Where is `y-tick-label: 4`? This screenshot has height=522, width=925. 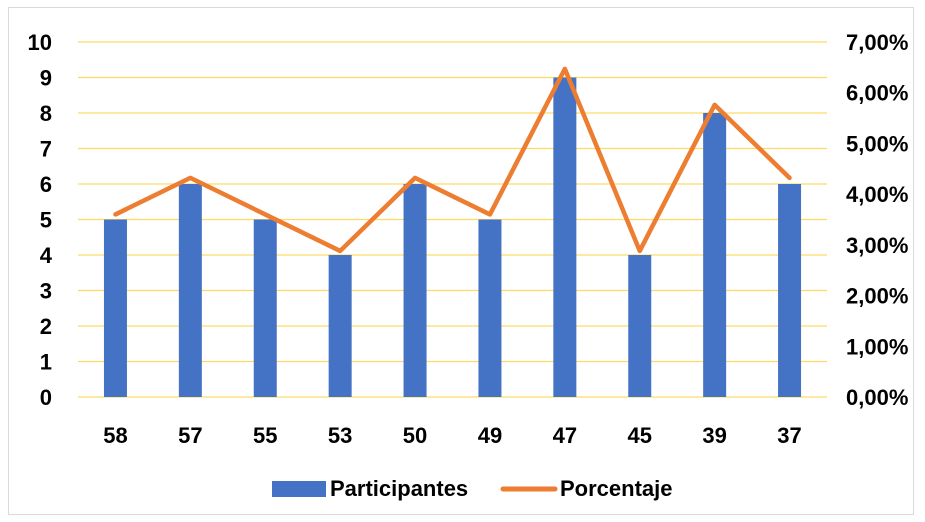 y-tick-label: 4 is located at coordinates (46, 255).